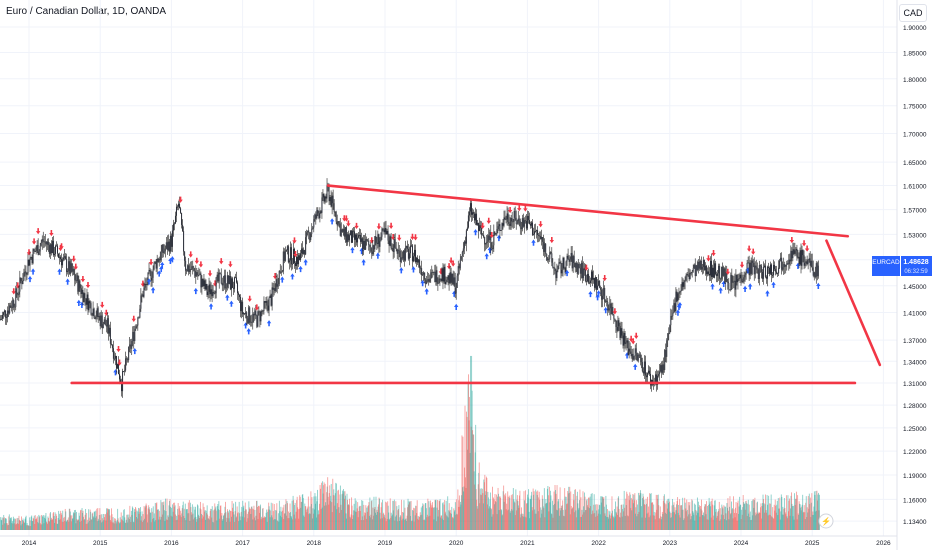 The height and width of the screenshot is (550, 932). Describe the element at coordinates (913, 13) in the screenshot. I see `currency-button: CAD` at that location.